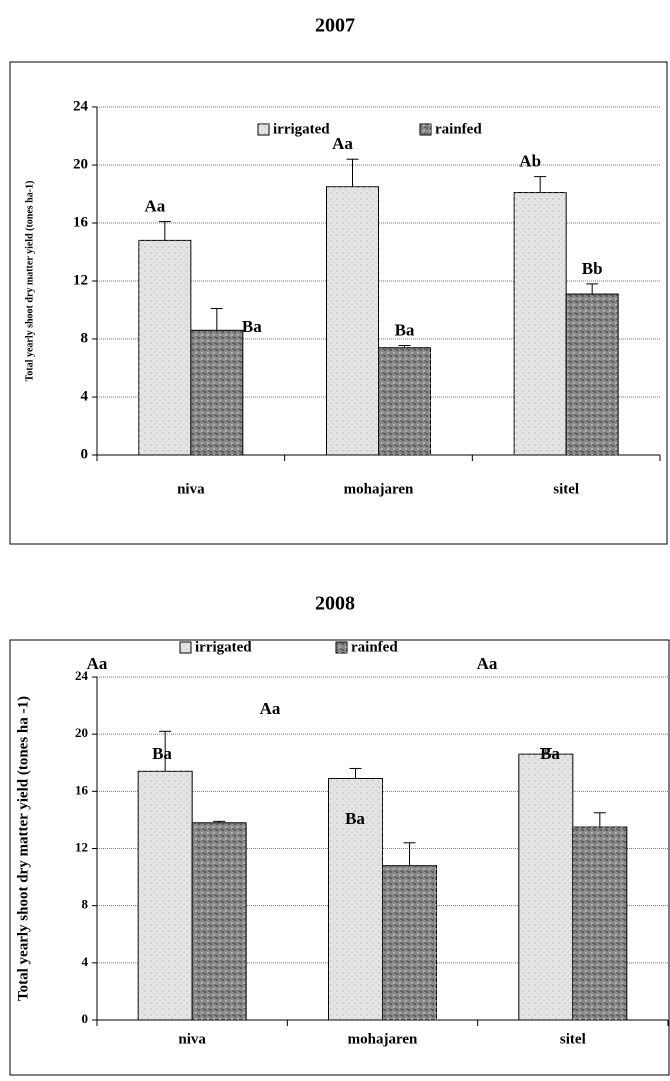  What do you see at coordinates (530, 161) in the screenshot?
I see `significance-letter: Ab` at bounding box center [530, 161].